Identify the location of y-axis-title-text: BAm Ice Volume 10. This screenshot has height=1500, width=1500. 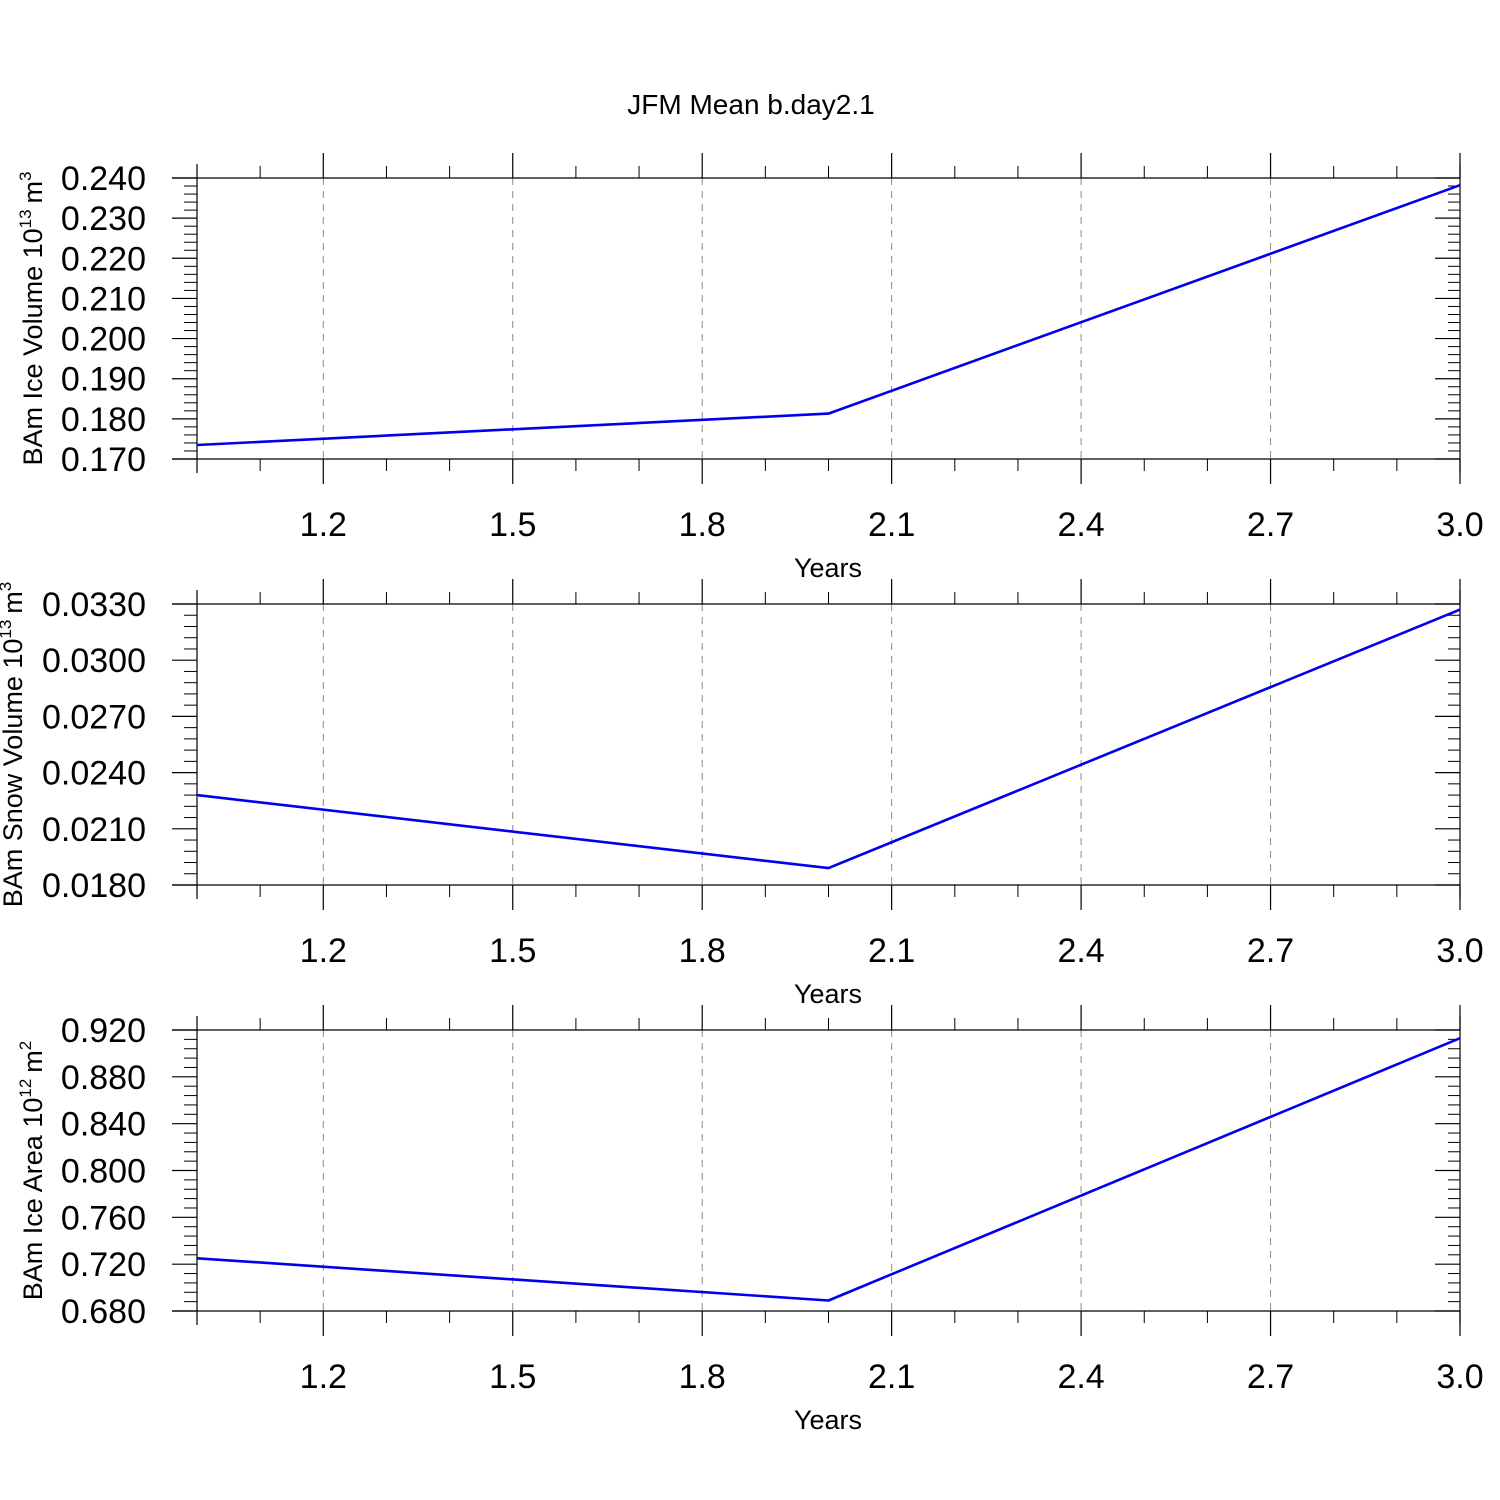
(33, 346).